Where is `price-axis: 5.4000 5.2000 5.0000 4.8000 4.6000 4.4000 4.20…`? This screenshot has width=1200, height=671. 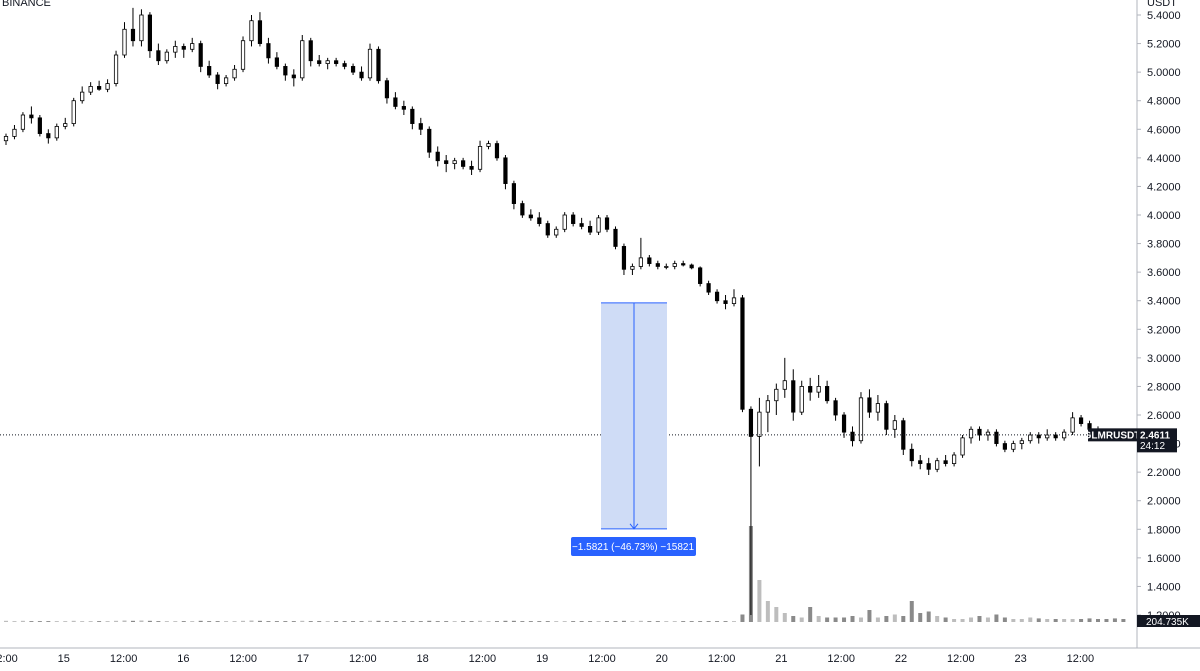 price-axis: 5.4000 5.2000 5.0000 4.8000 4.6000 4.4000 4.20… is located at coordinates (1158, 324).